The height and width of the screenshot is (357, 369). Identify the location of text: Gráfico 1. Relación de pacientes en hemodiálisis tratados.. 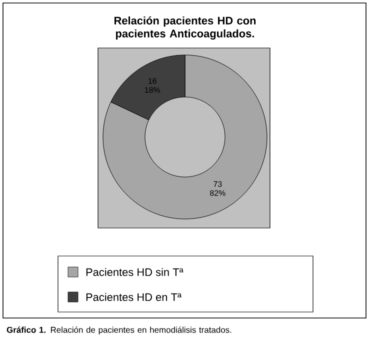
(119, 330).